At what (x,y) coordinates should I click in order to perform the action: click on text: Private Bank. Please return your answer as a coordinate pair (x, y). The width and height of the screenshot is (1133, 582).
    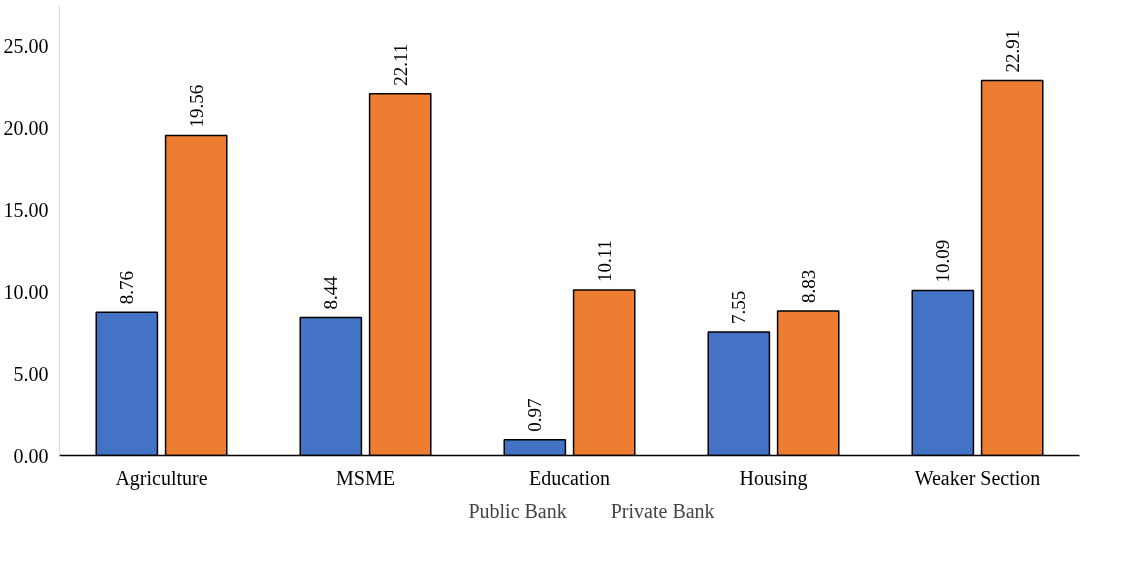
    Looking at the image, I should click on (662, 511).